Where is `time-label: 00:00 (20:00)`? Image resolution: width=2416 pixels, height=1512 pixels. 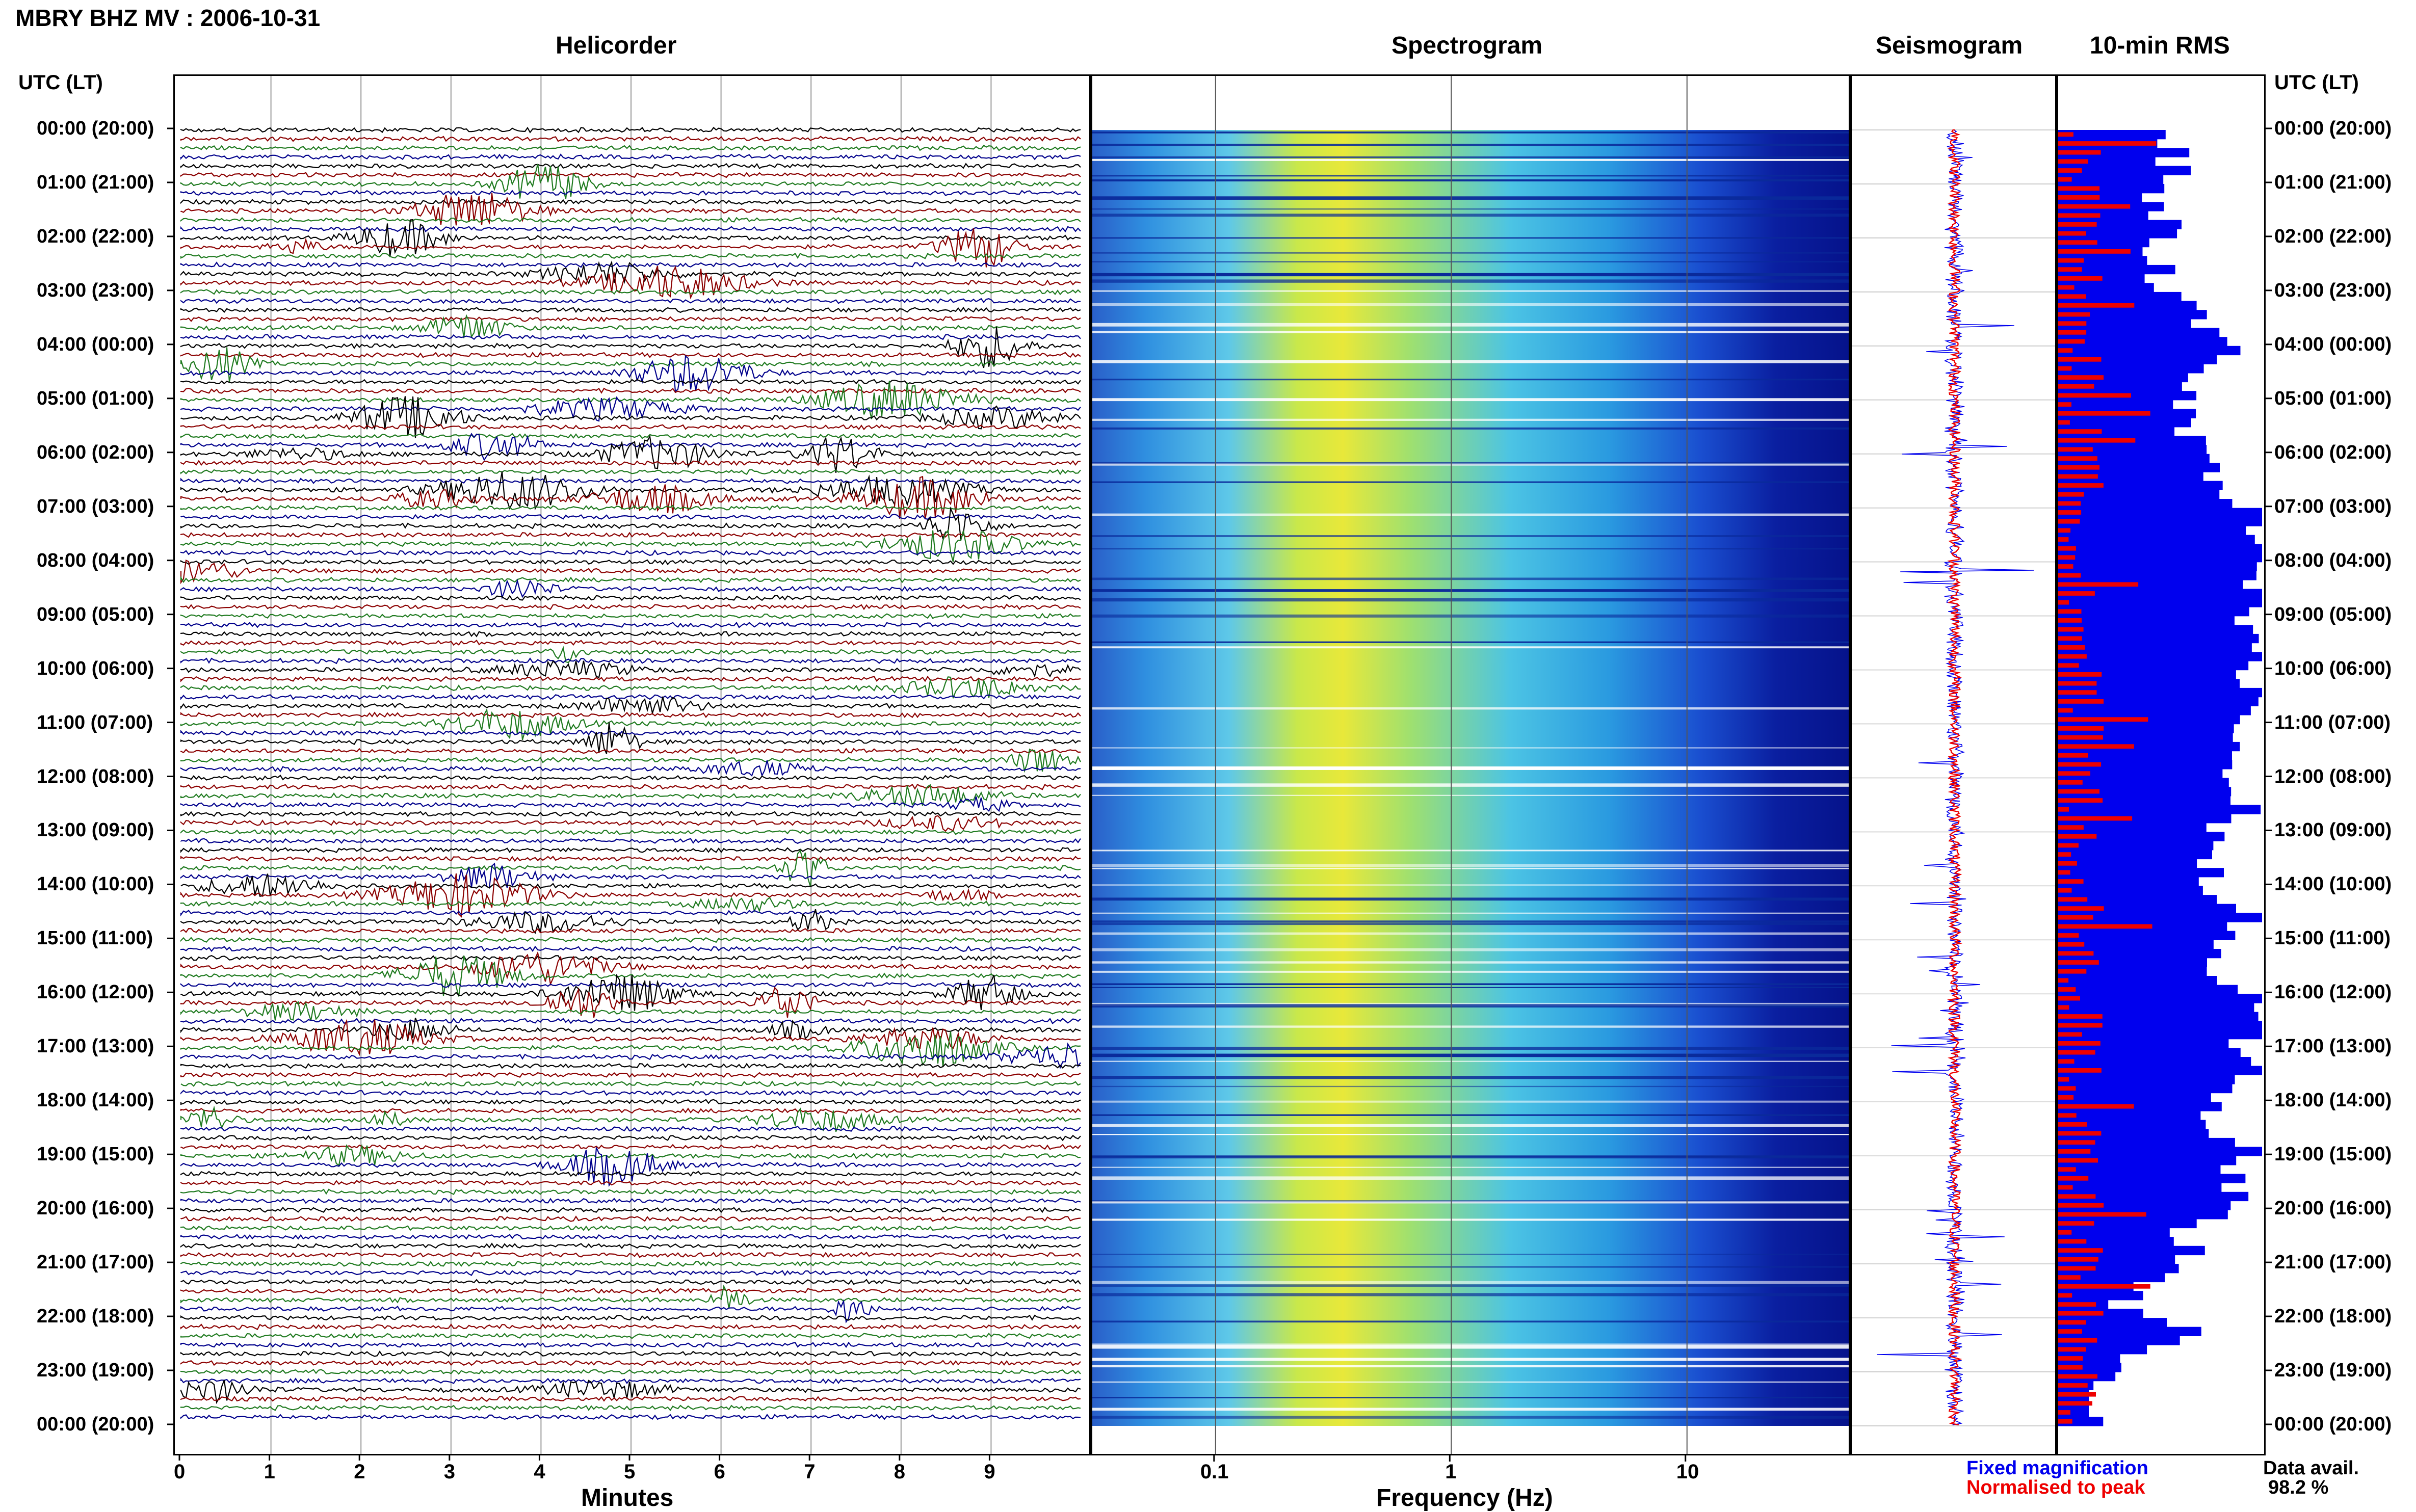 time-label: 00:00 (20:00) is located at coordinates (95, 128).